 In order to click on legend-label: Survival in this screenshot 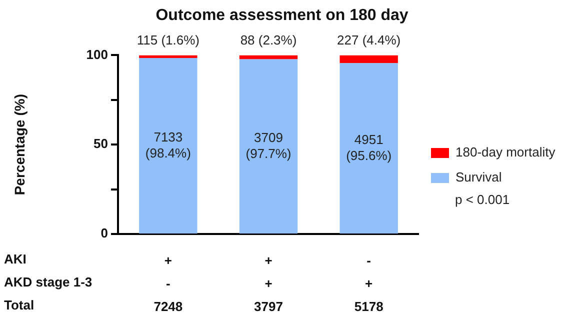, I will do `click(479, 177)`.